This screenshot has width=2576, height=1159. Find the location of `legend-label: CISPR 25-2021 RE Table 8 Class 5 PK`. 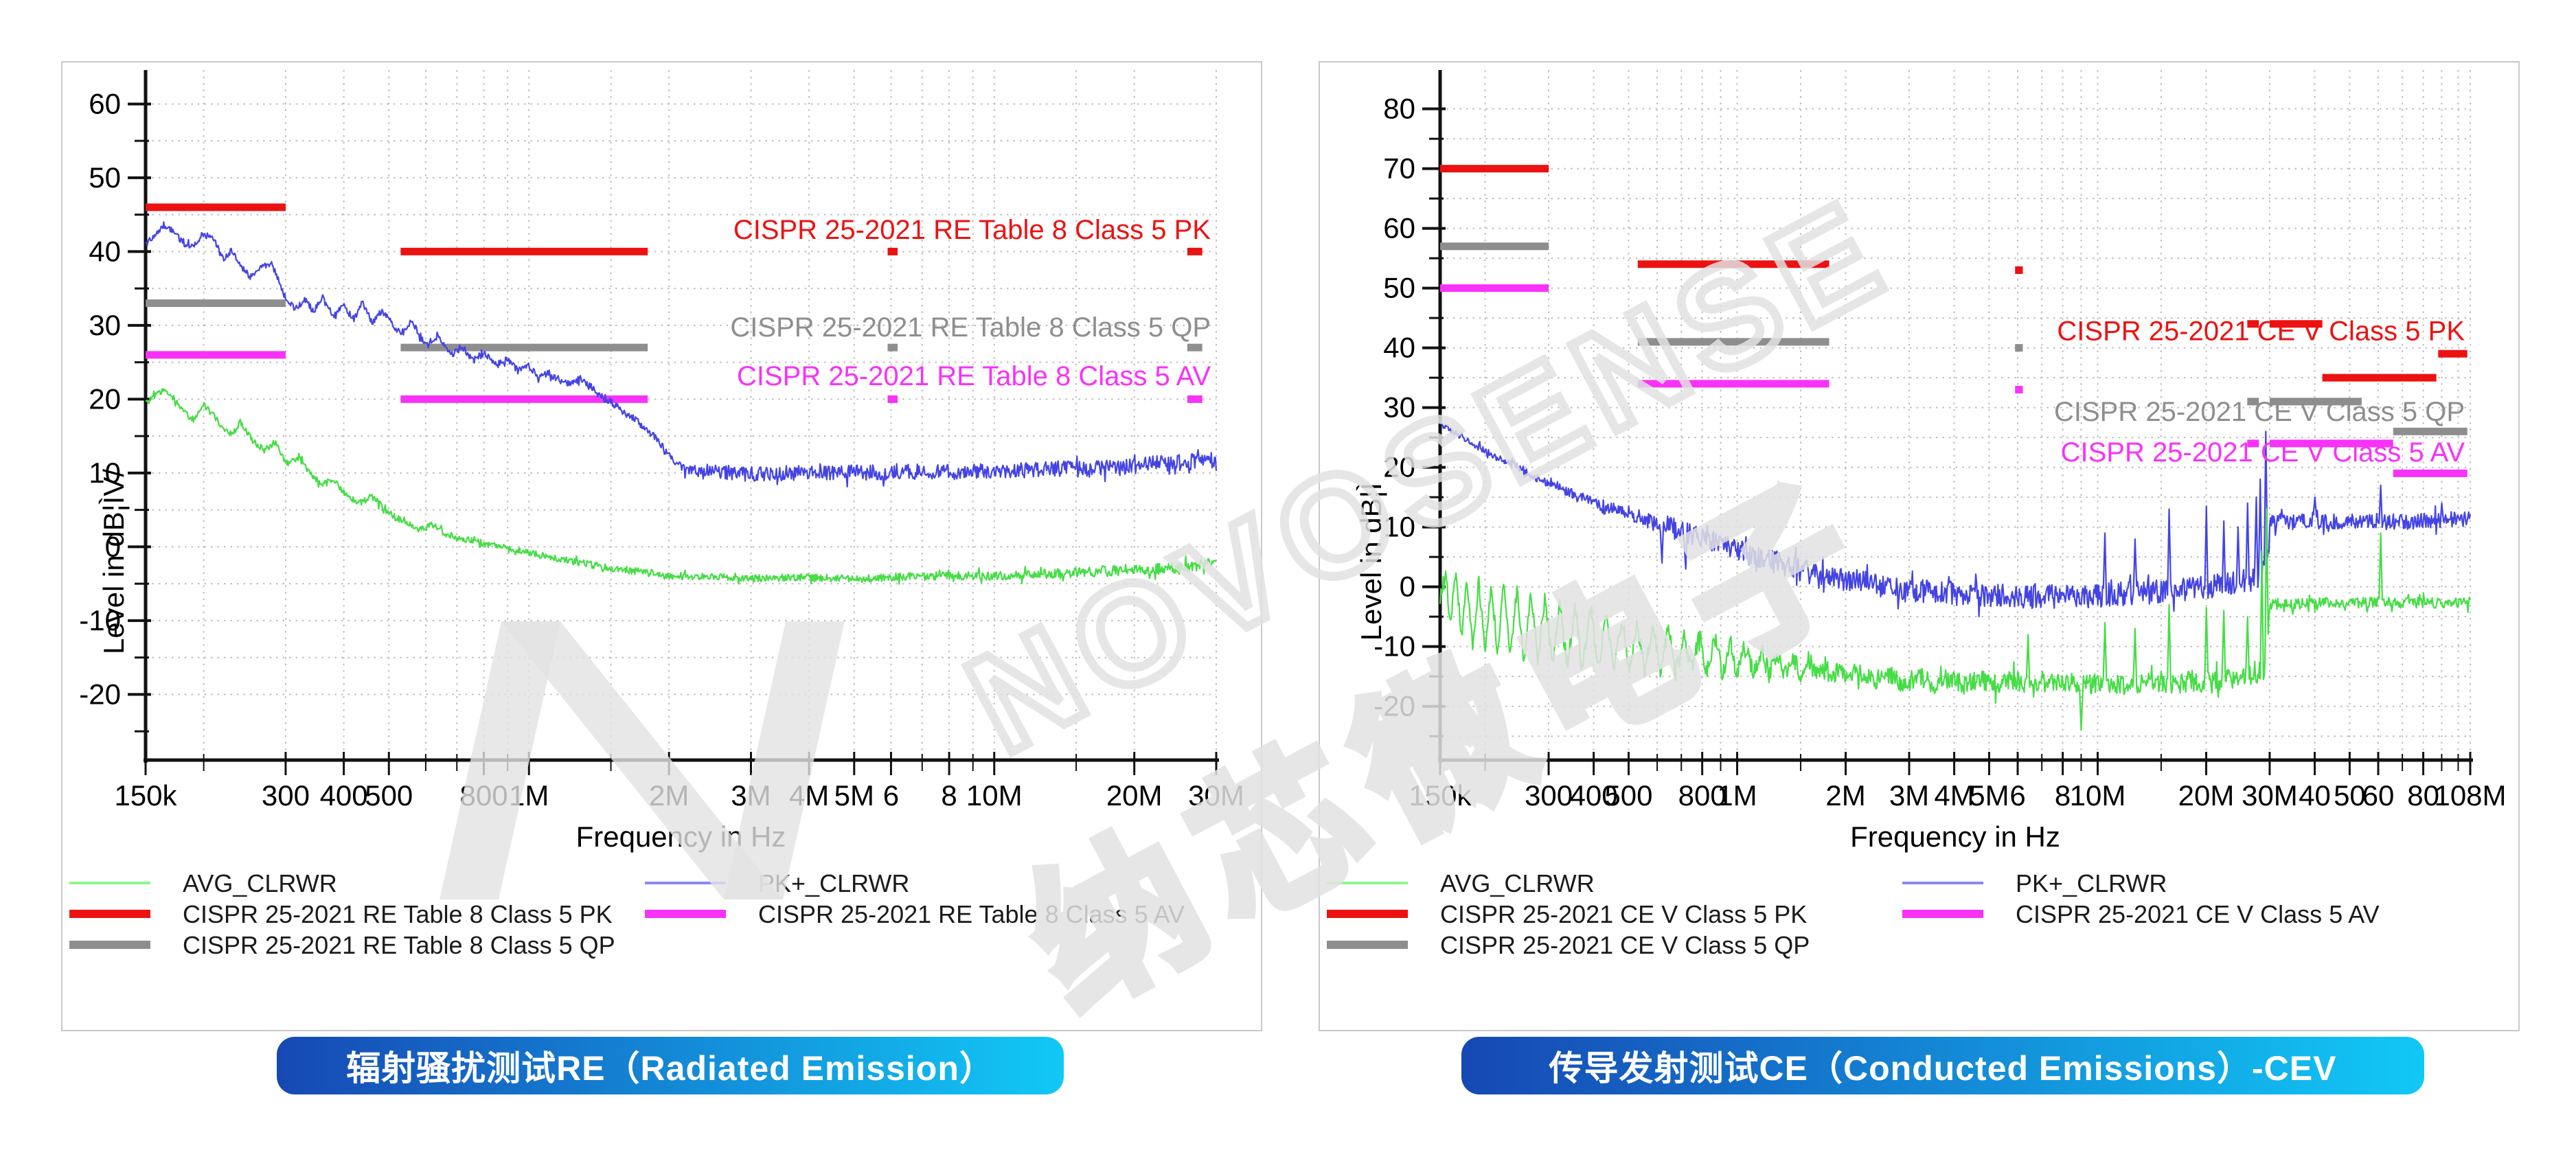

legend-label: CISPR 25-2021 RE Table 8 Class 5 PK is located at coordinates (398, 914).